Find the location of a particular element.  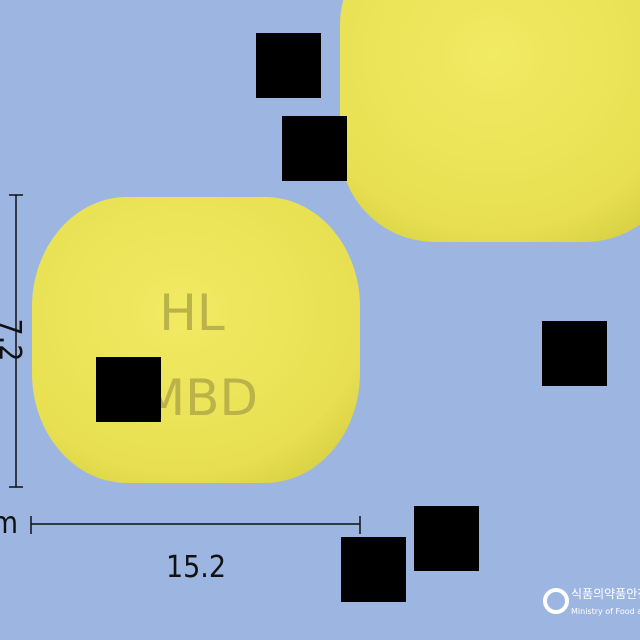

imprint-line2: MBD is located at coordinates (200, 398).